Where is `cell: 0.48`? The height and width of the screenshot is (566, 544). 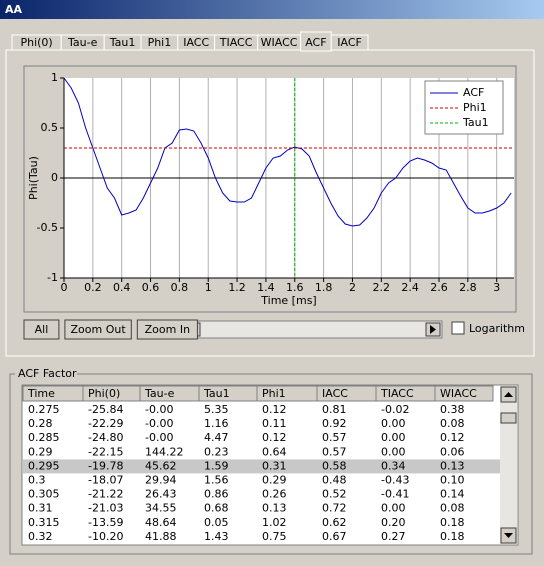 cell: 0.48 is located at coordinates (334, 480).